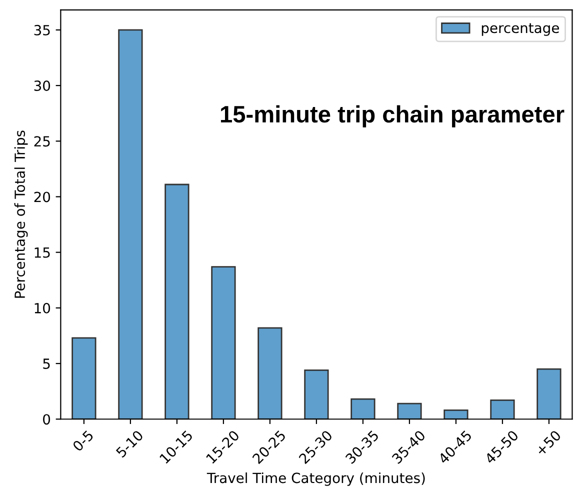 This screenshot has width=578, height=496. What do you see at coordinates (315, 479) in the screenshot?
I see `x-axis-title: Travel Time Category (minutes)` at bounding box center [315, 479].